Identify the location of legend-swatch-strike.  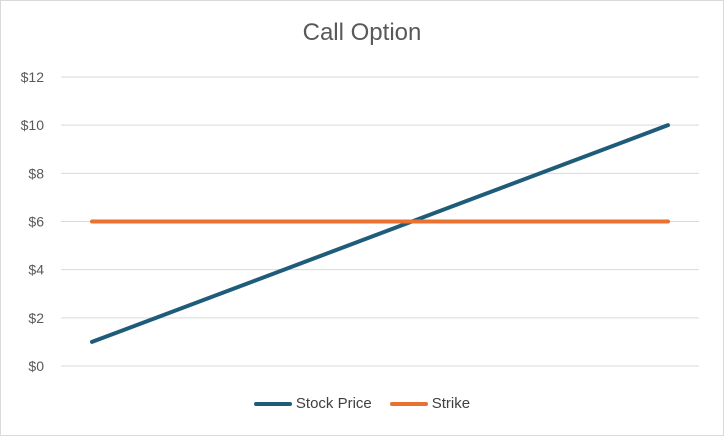
(408, 403).